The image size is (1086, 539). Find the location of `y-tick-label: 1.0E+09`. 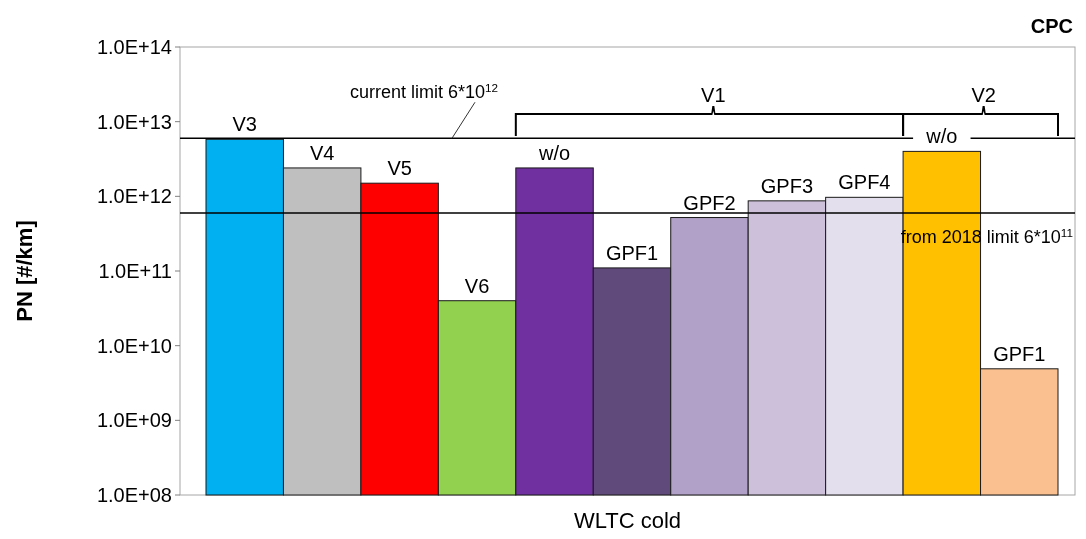

y-tick-label: 1.0E+09 is located at coordinates (134, 420).